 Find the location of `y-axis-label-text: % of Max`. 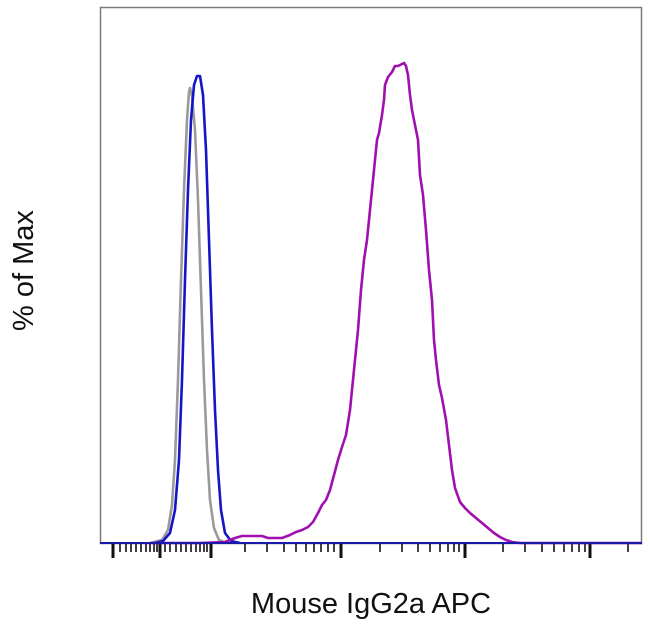

y-axis-label-text: % of Max is located at coordinates (23, 270).